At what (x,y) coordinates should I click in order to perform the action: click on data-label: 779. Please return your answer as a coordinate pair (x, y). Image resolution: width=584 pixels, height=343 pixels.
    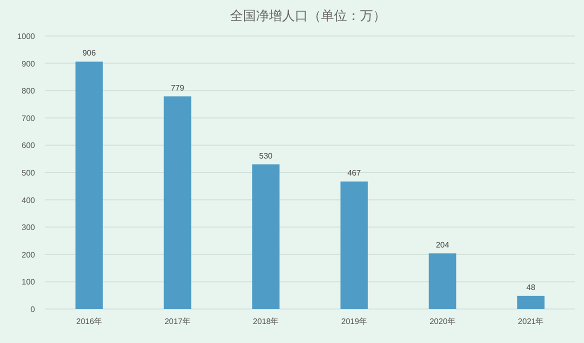
    Looking at the image, I should click on (177, 87).